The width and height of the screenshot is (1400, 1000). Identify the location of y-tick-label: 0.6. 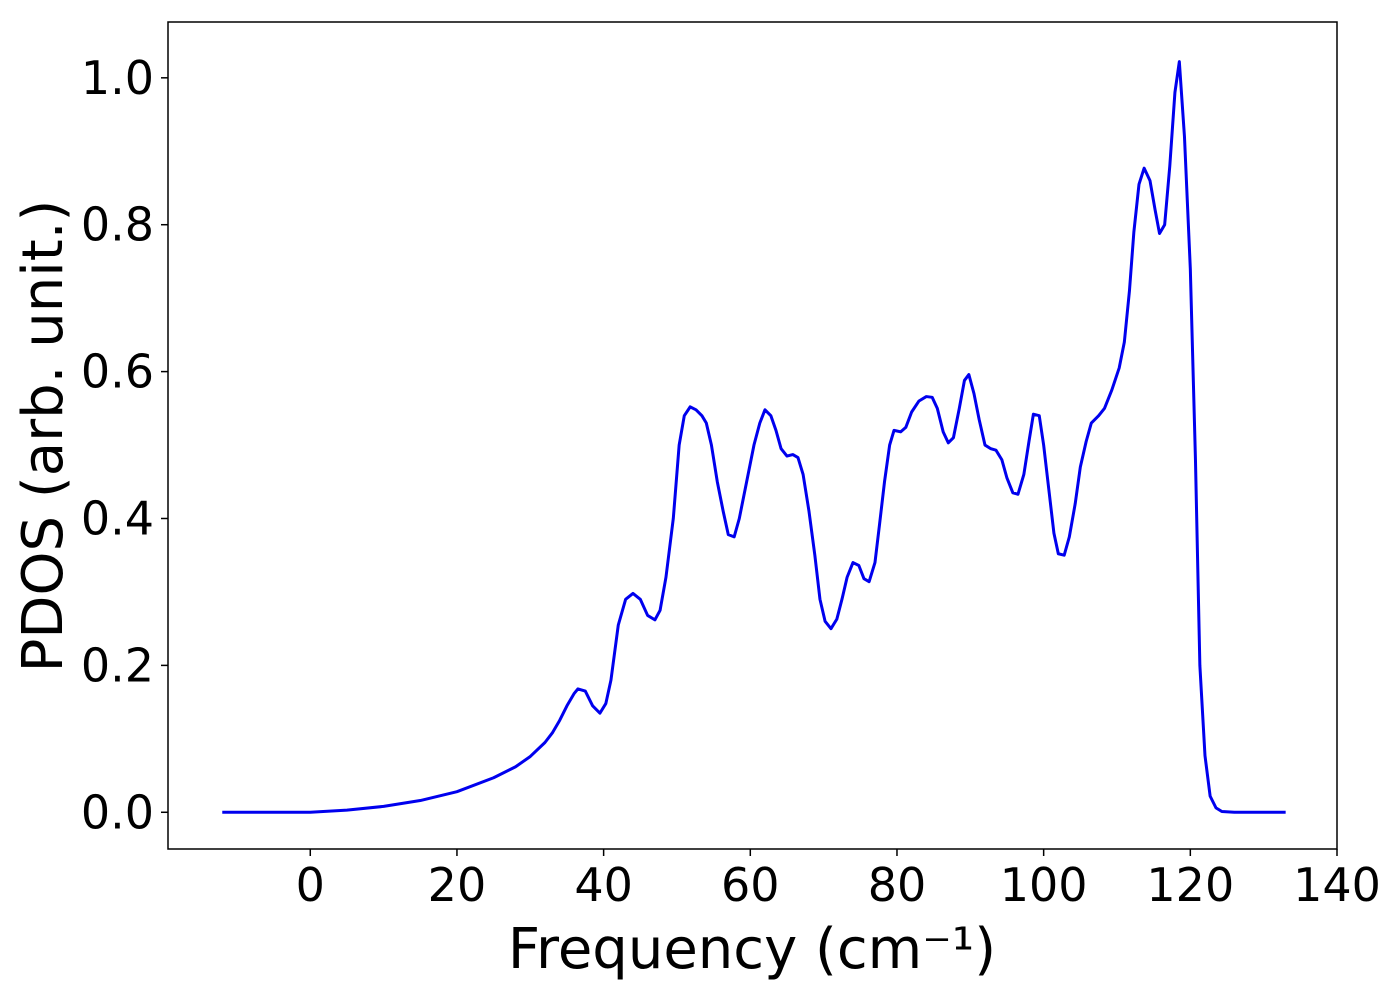
(117, 372).